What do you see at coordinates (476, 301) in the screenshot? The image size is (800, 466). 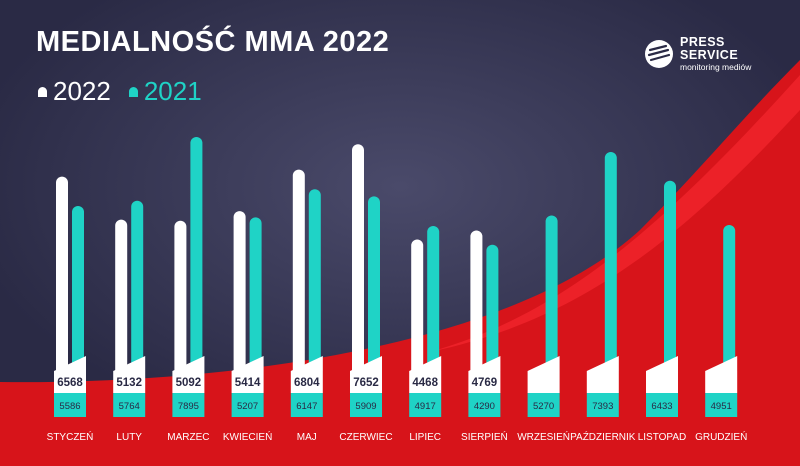 I see `bar-2022-sierpien` at bounding box center [476, 301].